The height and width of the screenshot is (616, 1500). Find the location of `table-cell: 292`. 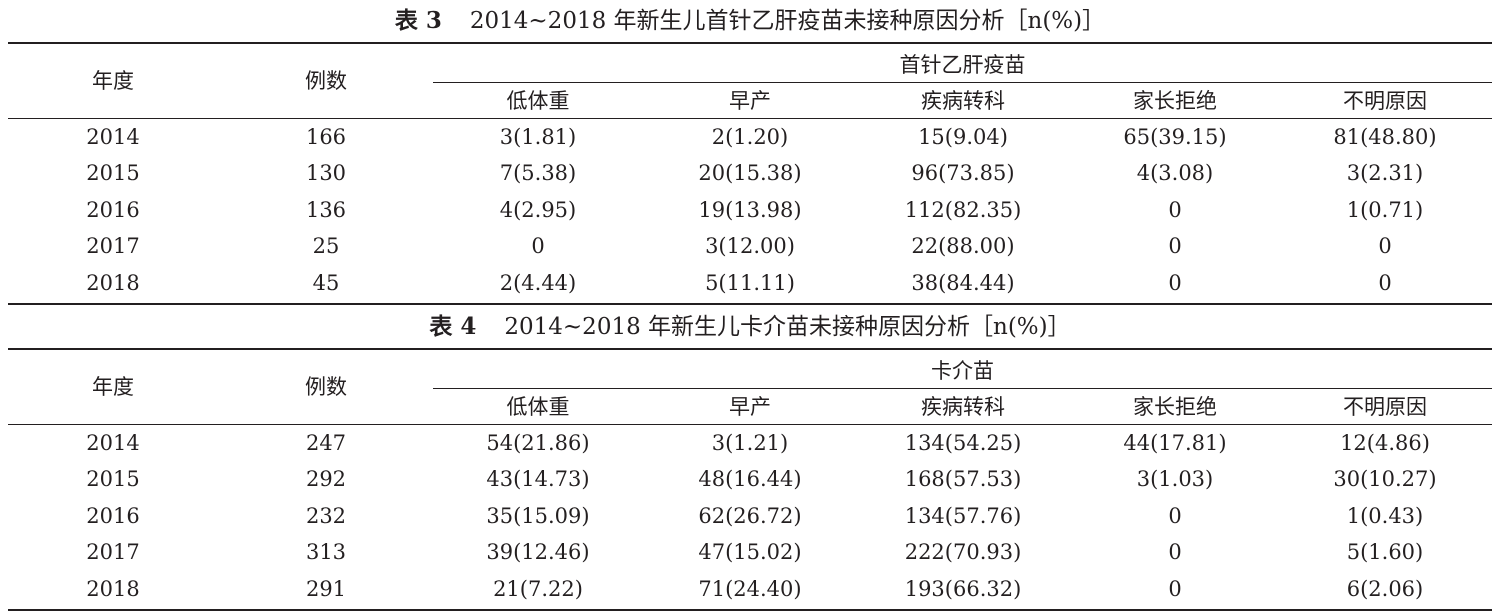

table-cell: 292 is located at coordinates (326, 479).